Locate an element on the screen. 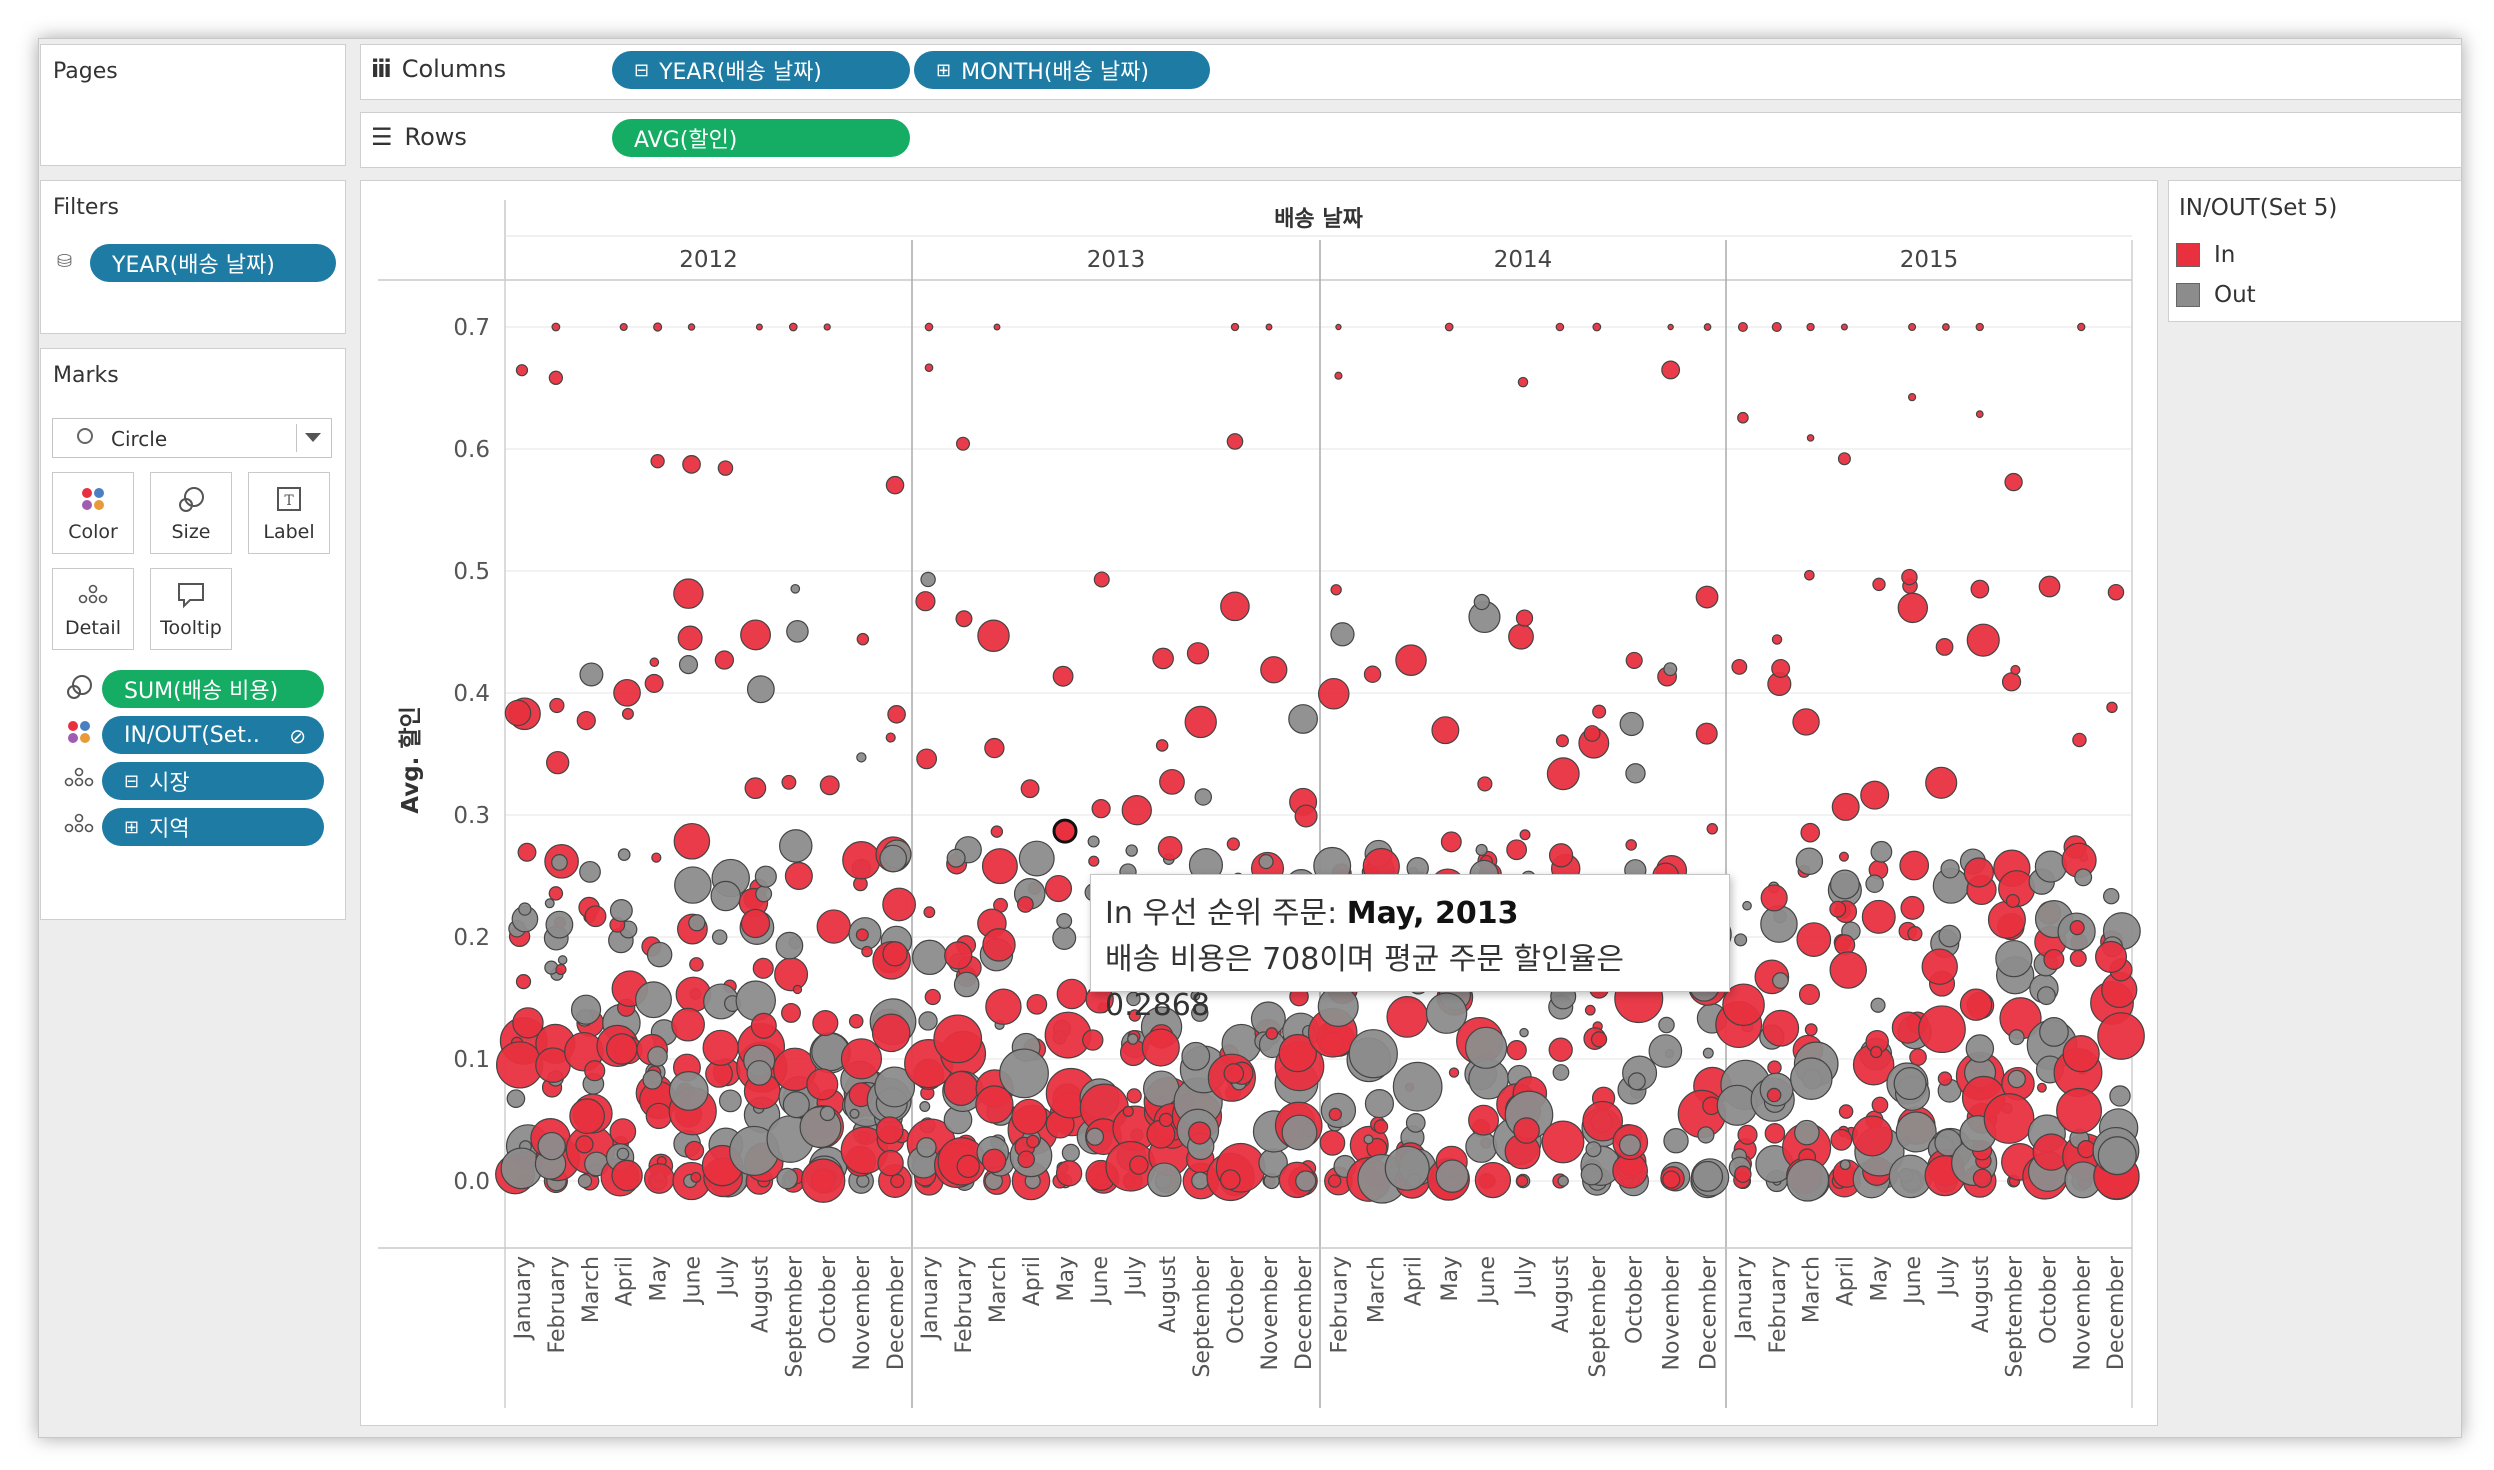  marks-size-button: Size is located at coordinates (191, 513).